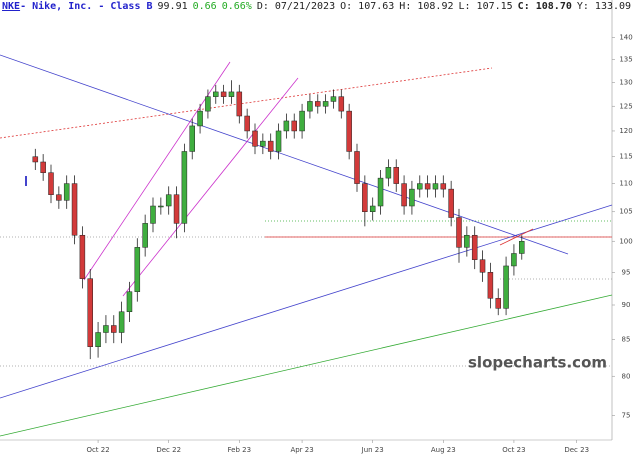 This screenshot has height=463, width=640. Describe the element at coordinates (544, 6) in the screenshot. I see `close: C: 108.70` at that location.